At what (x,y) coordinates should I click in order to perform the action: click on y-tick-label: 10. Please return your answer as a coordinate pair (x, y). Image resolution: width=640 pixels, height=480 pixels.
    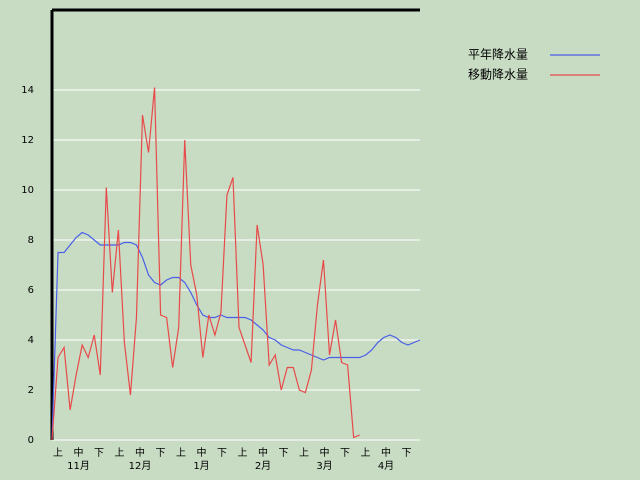
    Looking at the image, I should click on (27, 190).